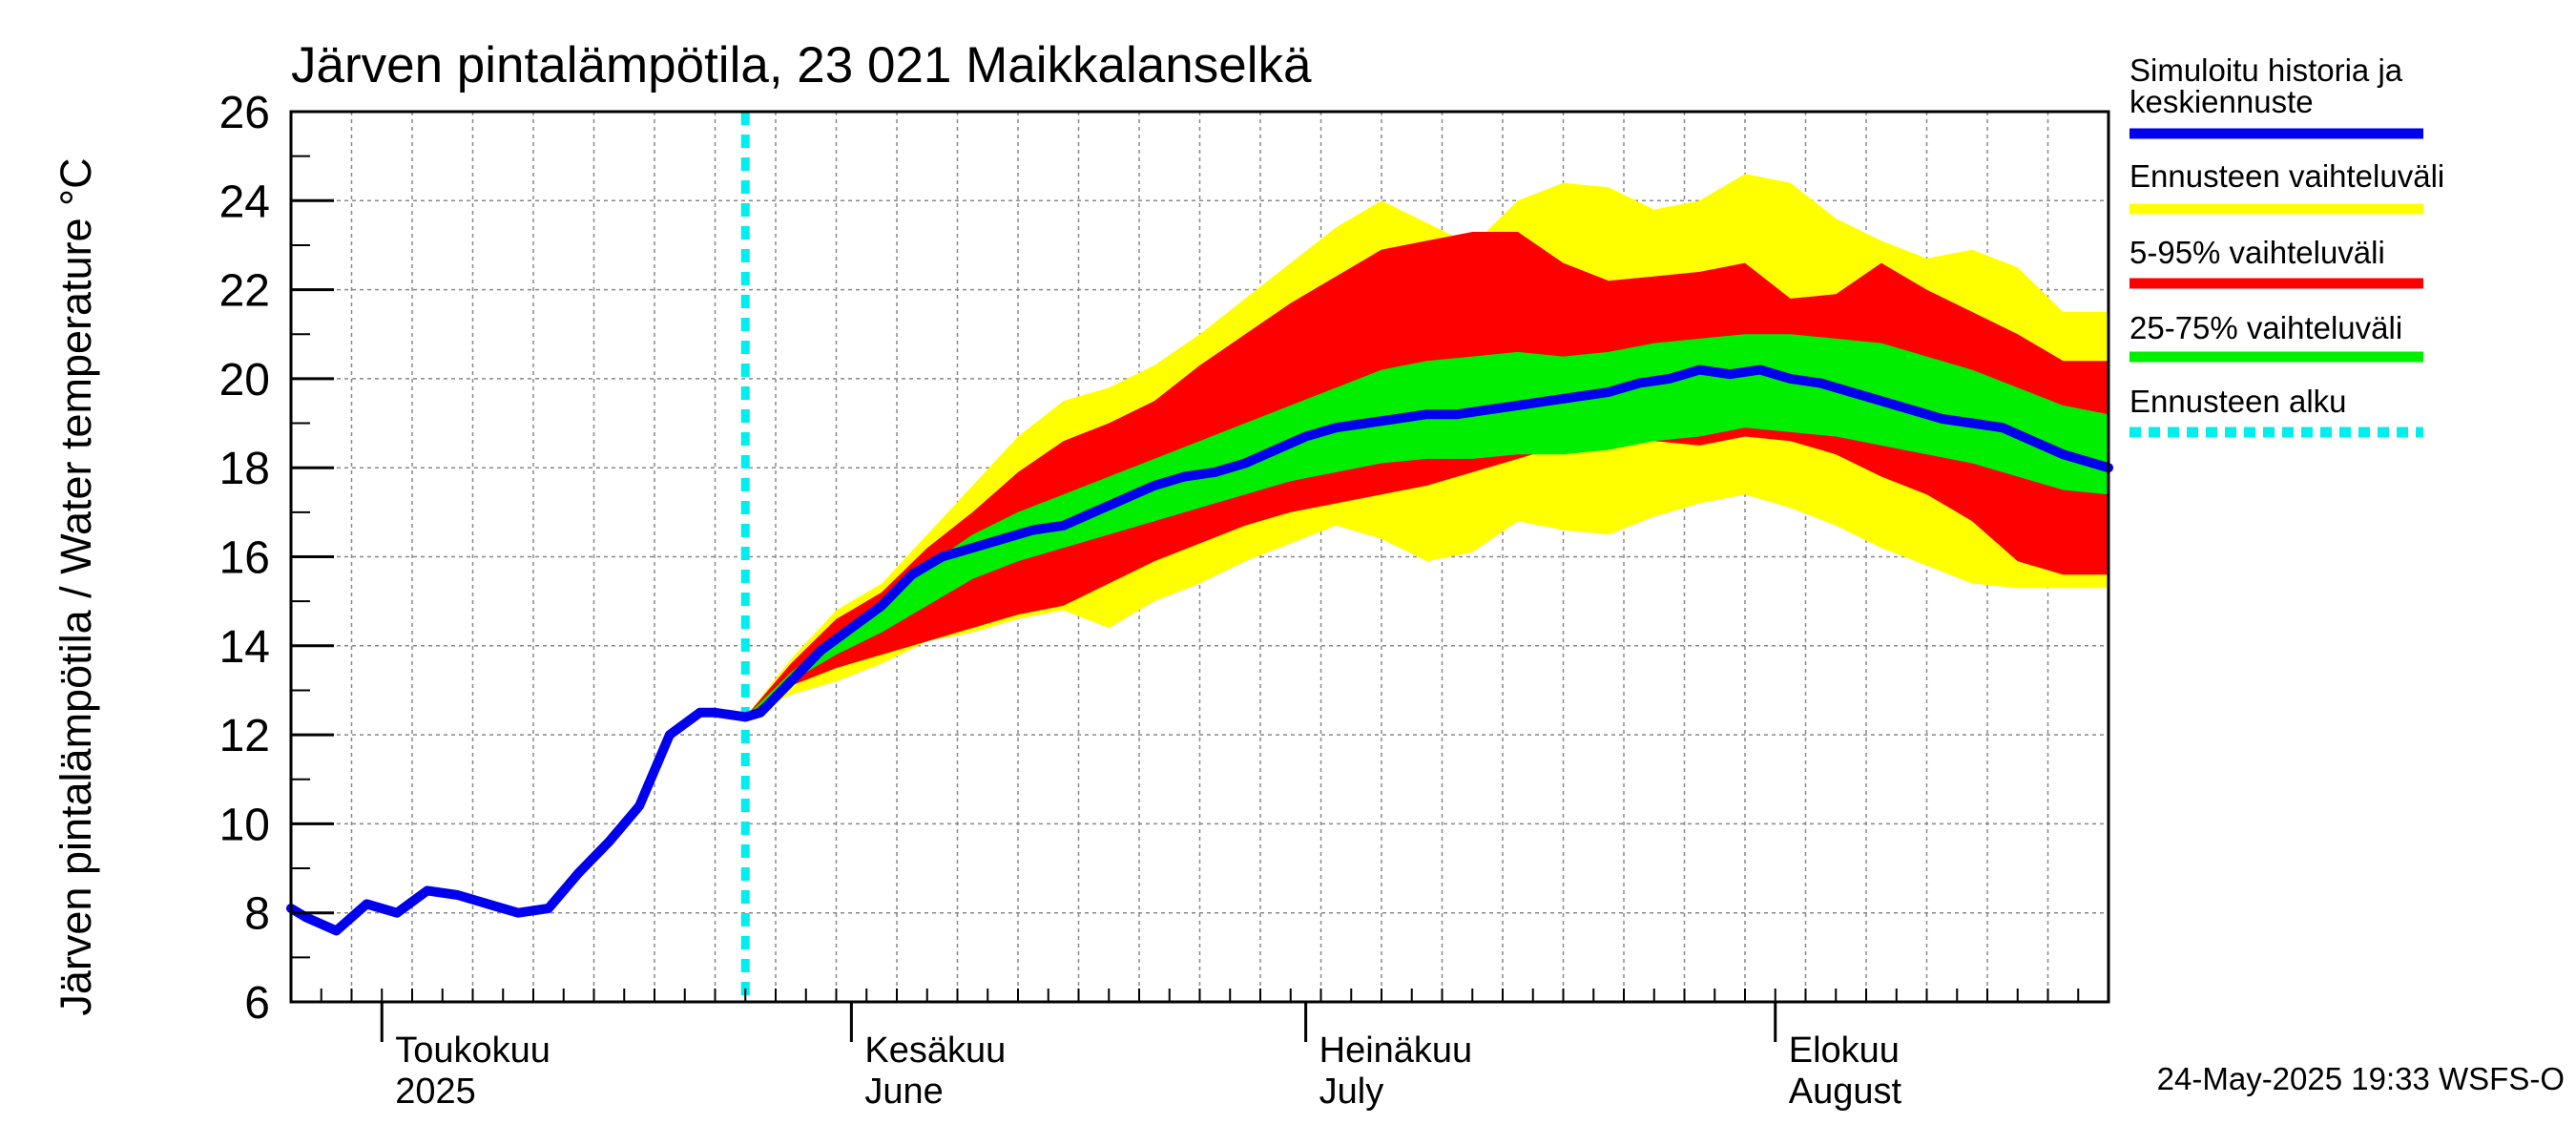  Describe the element at coordinates (2265, 327) in the screenshot. I see `legend-label: 25-75% vaihteluväli` at that location.